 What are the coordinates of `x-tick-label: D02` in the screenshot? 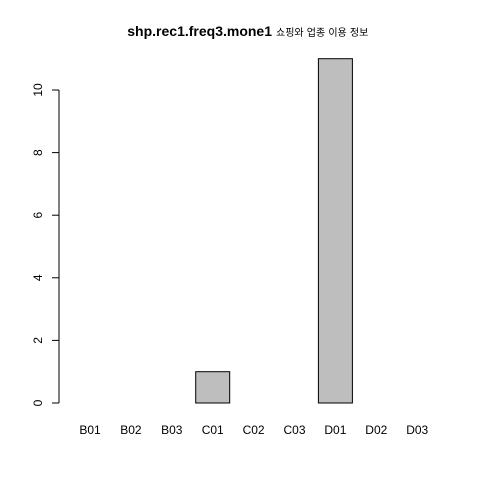 It's located at (376, 430).